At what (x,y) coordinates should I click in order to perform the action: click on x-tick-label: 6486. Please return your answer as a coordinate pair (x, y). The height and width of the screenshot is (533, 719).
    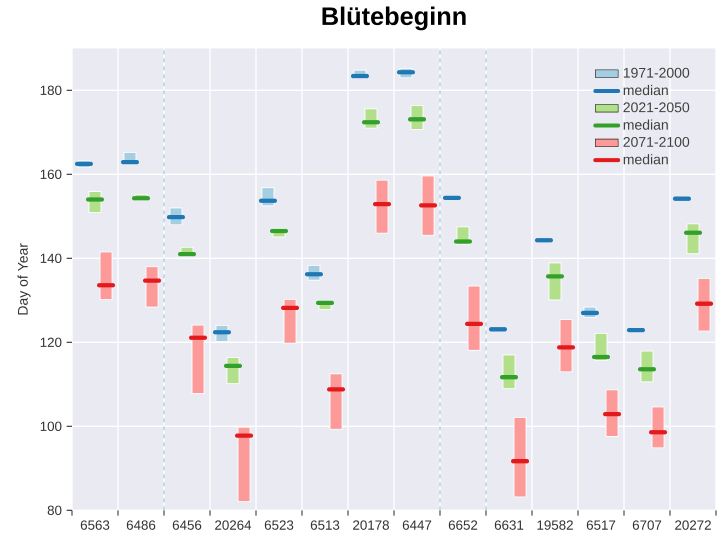
    Looking at the image, I should click on (141, 525).